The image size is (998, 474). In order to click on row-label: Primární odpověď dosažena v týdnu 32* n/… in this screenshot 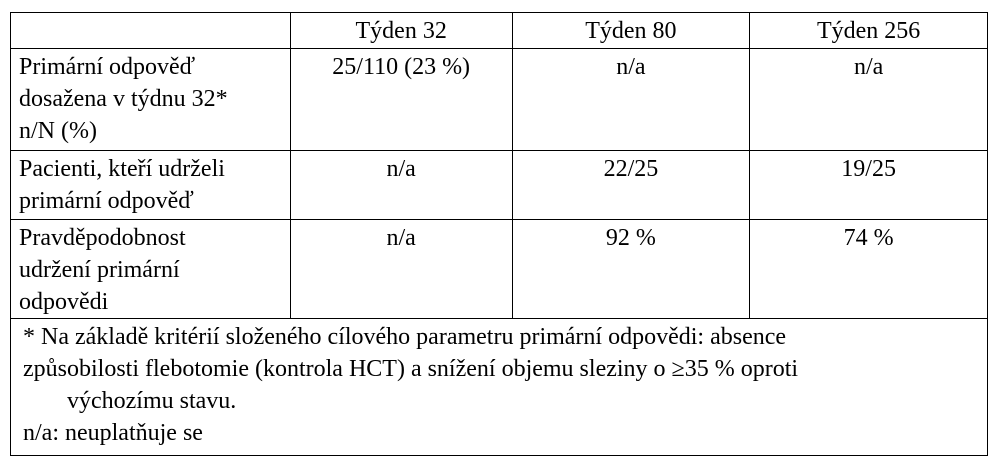, I will do `click(150, 99)`.